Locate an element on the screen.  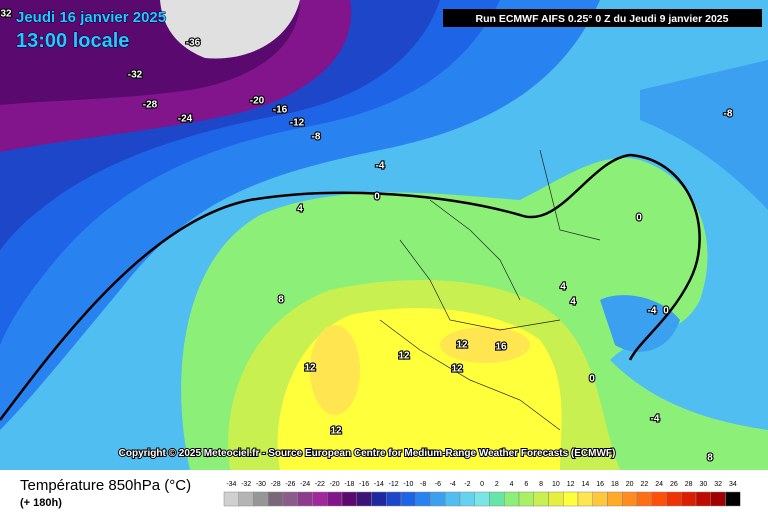
contour-label: -32 is located at coordinates (135, 75).